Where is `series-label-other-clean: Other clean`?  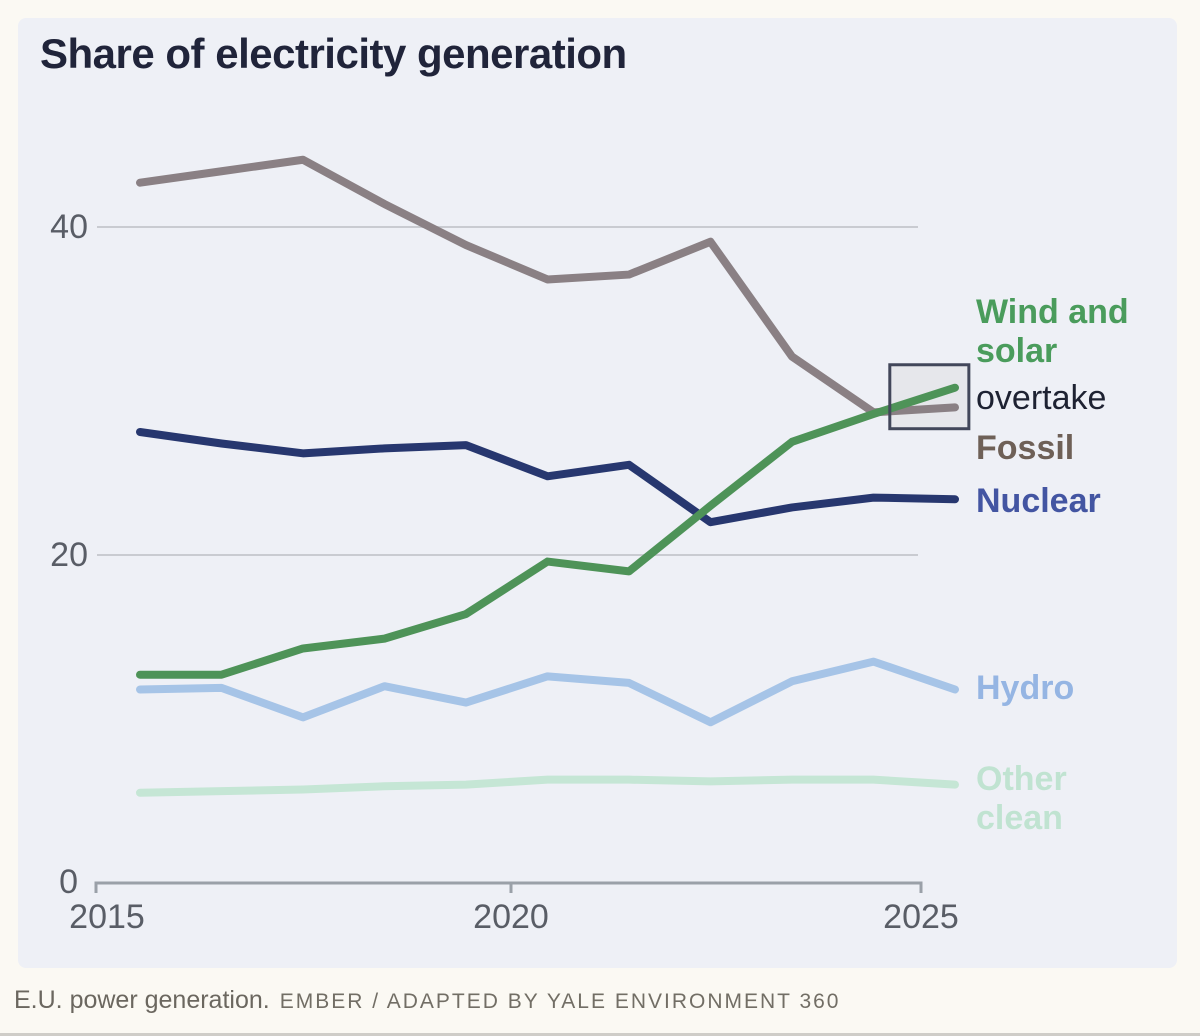
series-label-other-clean: Other clean is located at coordinates (1021, 798).